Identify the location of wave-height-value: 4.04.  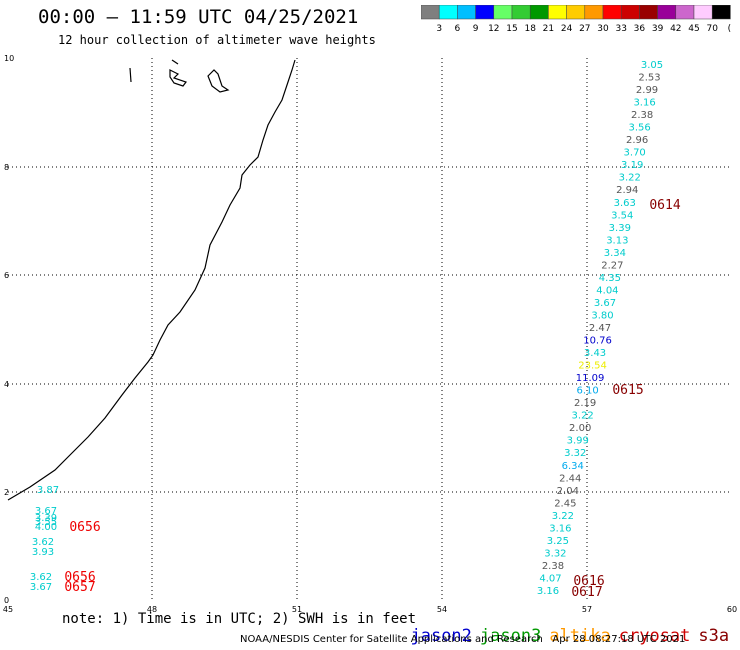
(607, 290).